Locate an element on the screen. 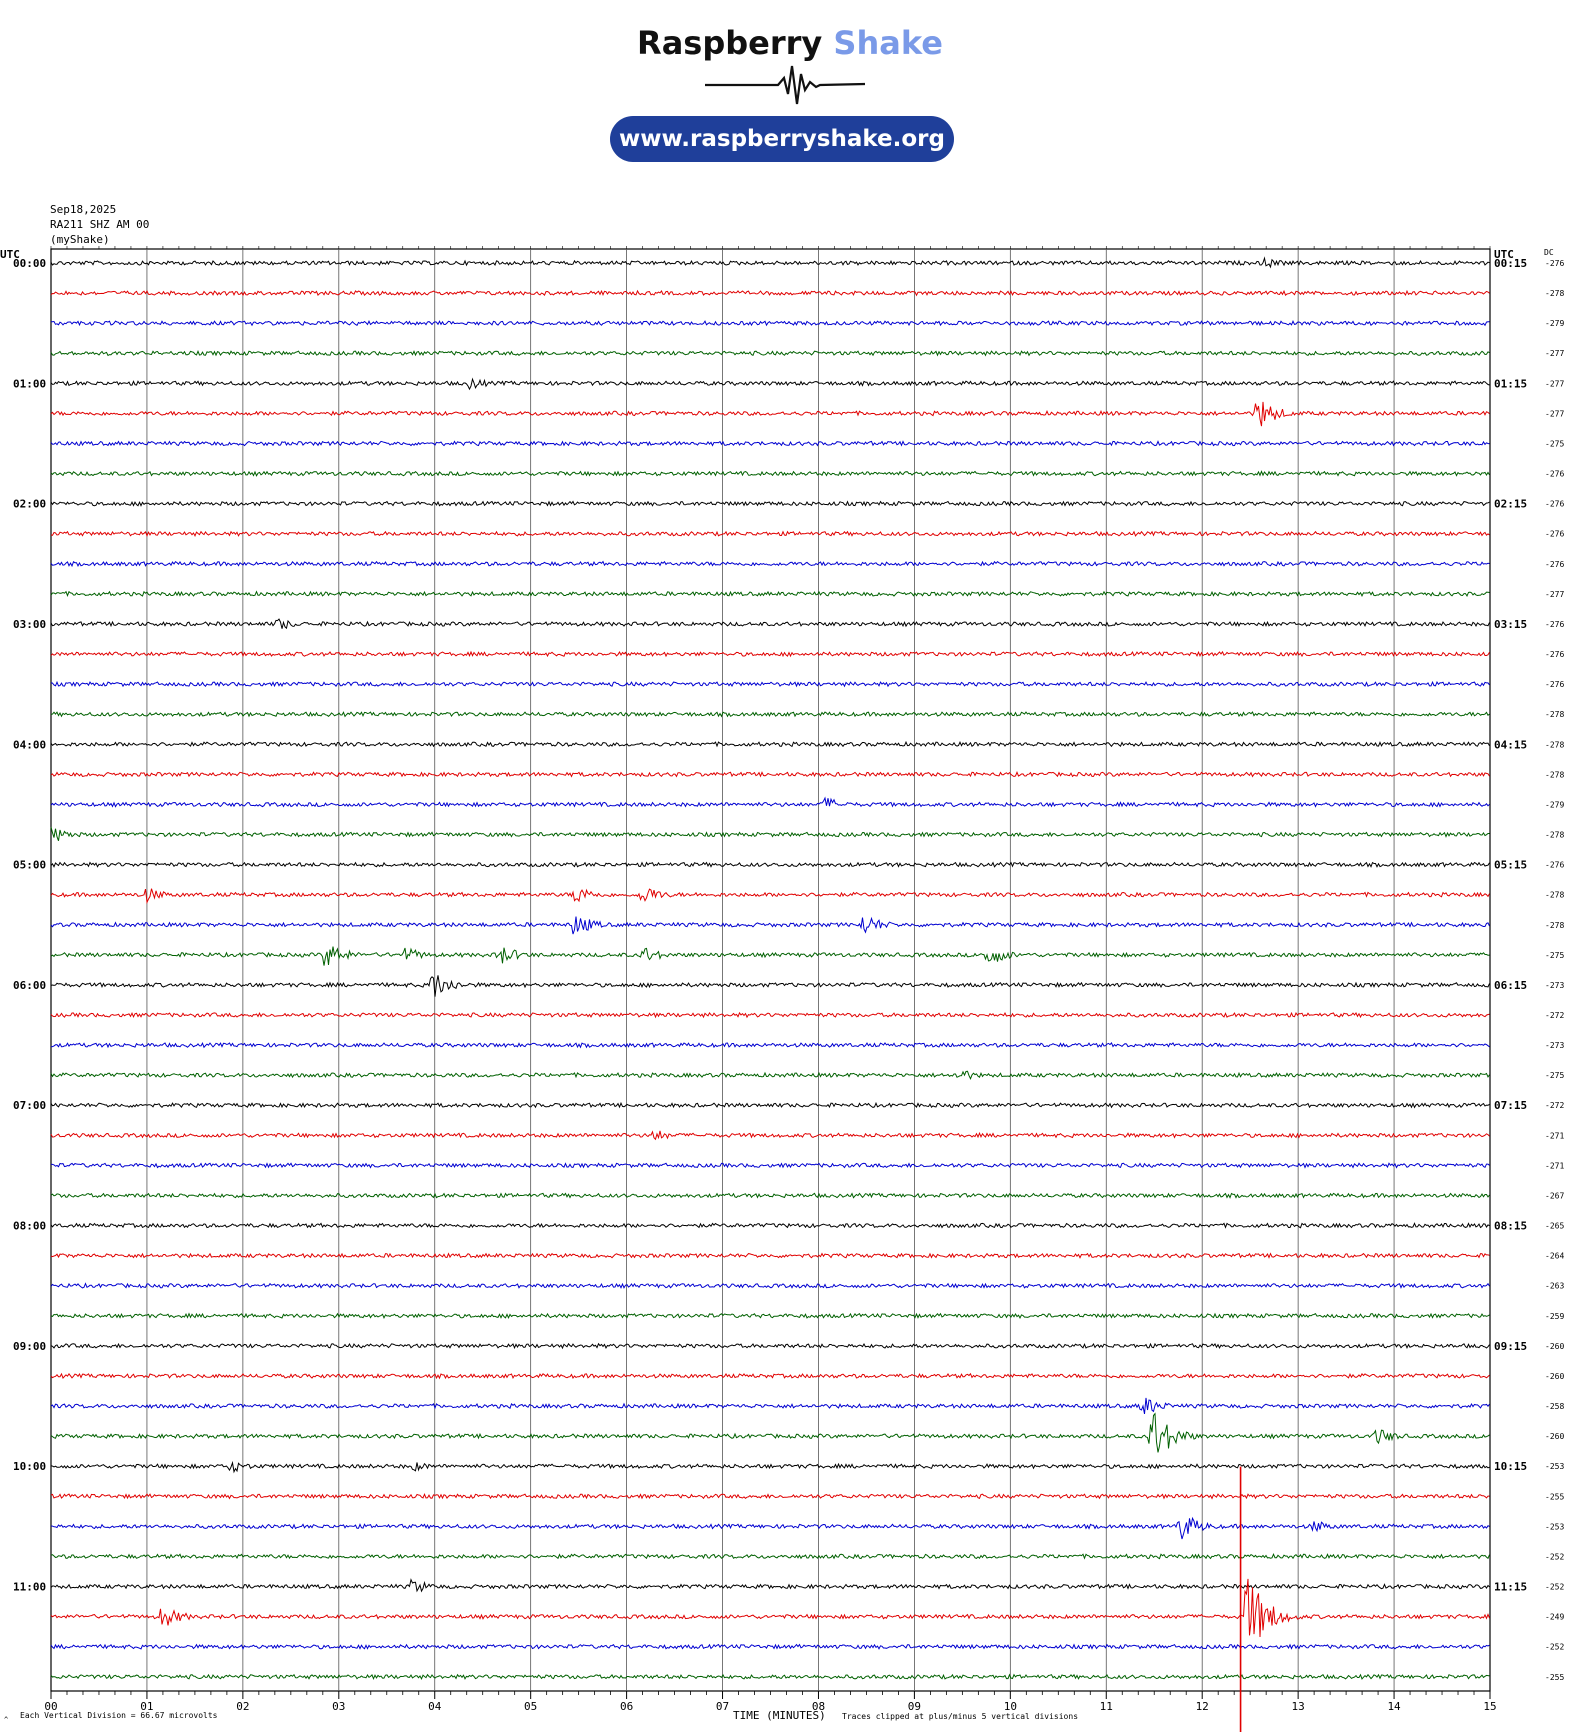 This screenshot has height=1732, width=1570. footer-corner-mark: ^ is located at coordinates (6, 1720).